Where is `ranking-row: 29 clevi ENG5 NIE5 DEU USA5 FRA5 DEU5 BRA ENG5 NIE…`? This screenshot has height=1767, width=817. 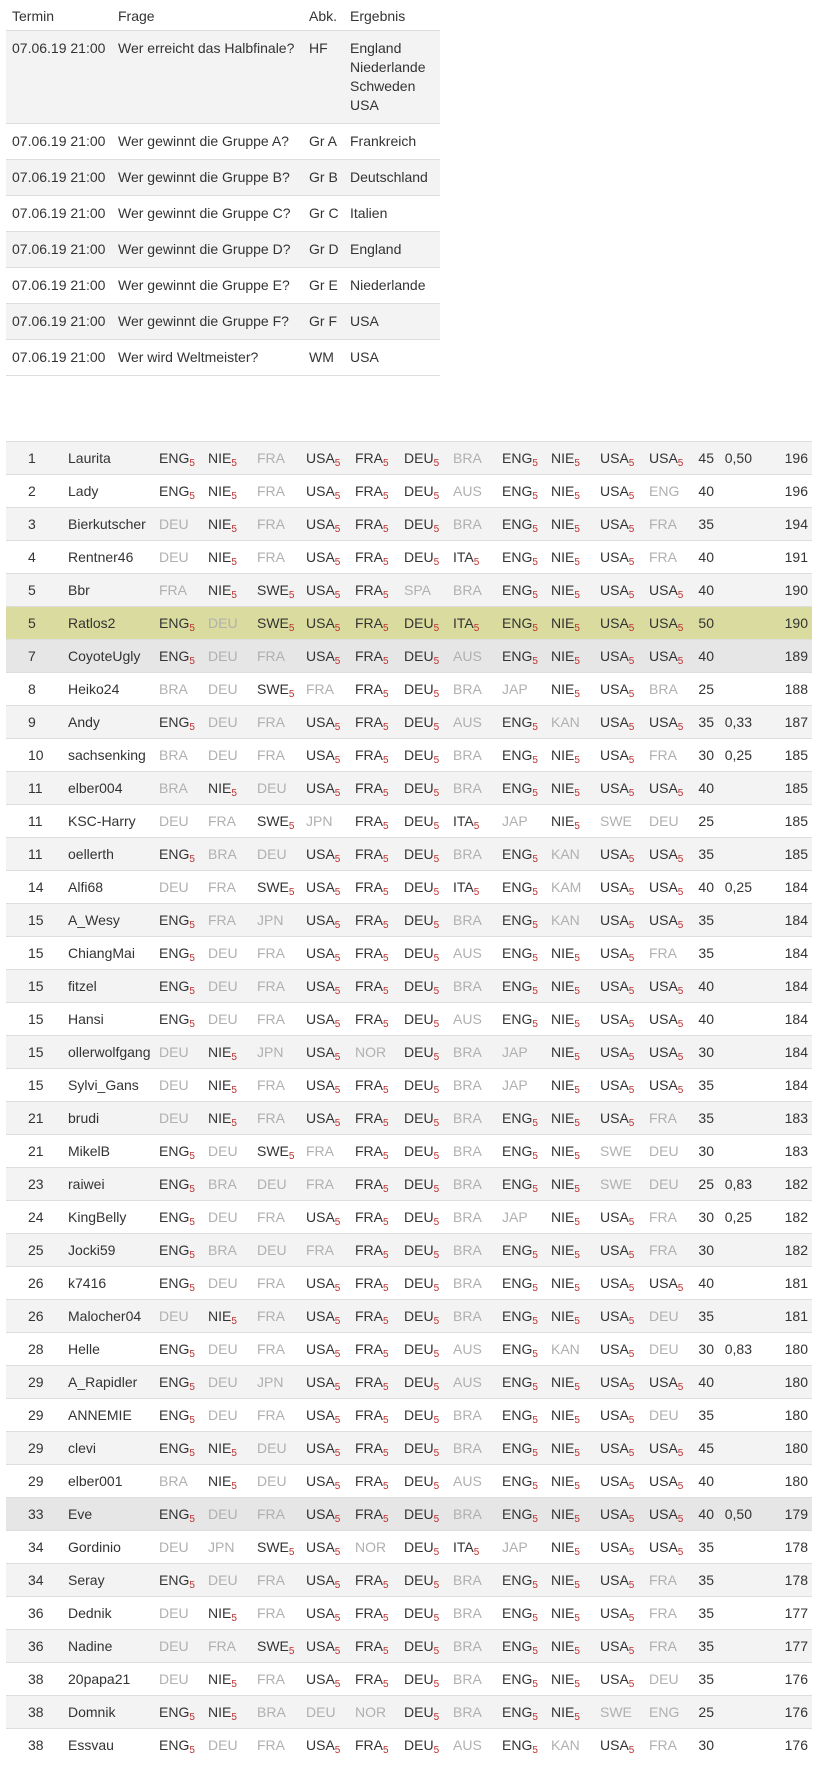
ranking-row: 29 clevi ENG5 NIE5 DEU USA5 FRA5 DEU5 BRA ENG5 NIE… is located at coordinates (409, 1448).